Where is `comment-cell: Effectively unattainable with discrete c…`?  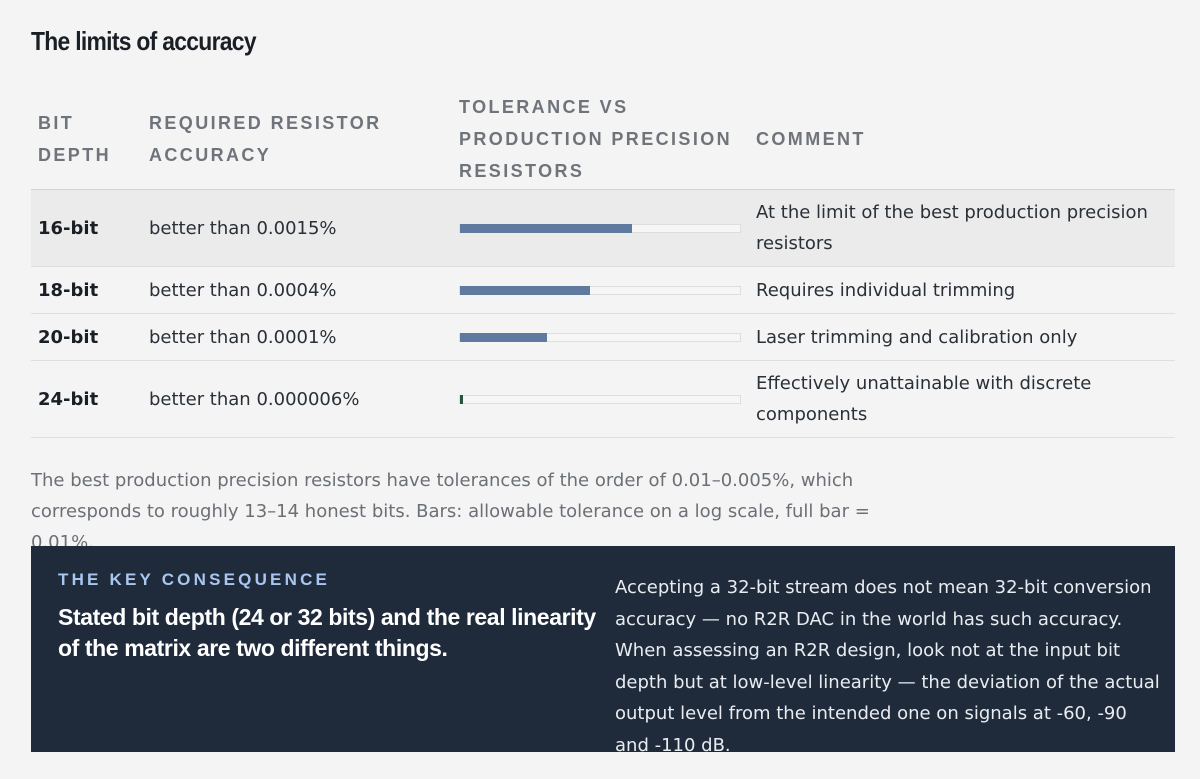
comment-cell: Effectively unattainable with discrete c… is located at coordinates (924, 399).